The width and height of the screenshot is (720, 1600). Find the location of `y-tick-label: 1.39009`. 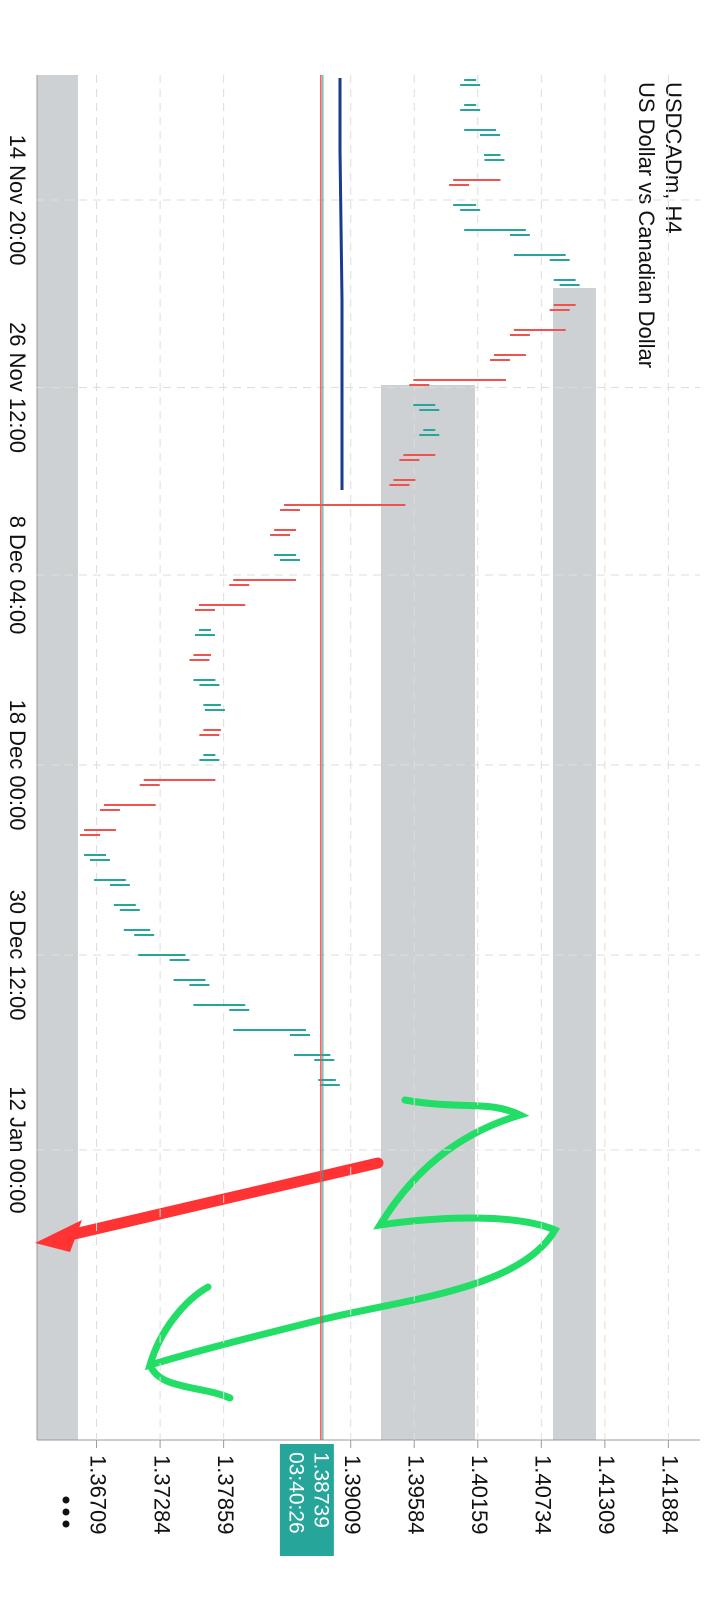

y-tick-label: 1.39009 is located at coordinates (352, 1495).